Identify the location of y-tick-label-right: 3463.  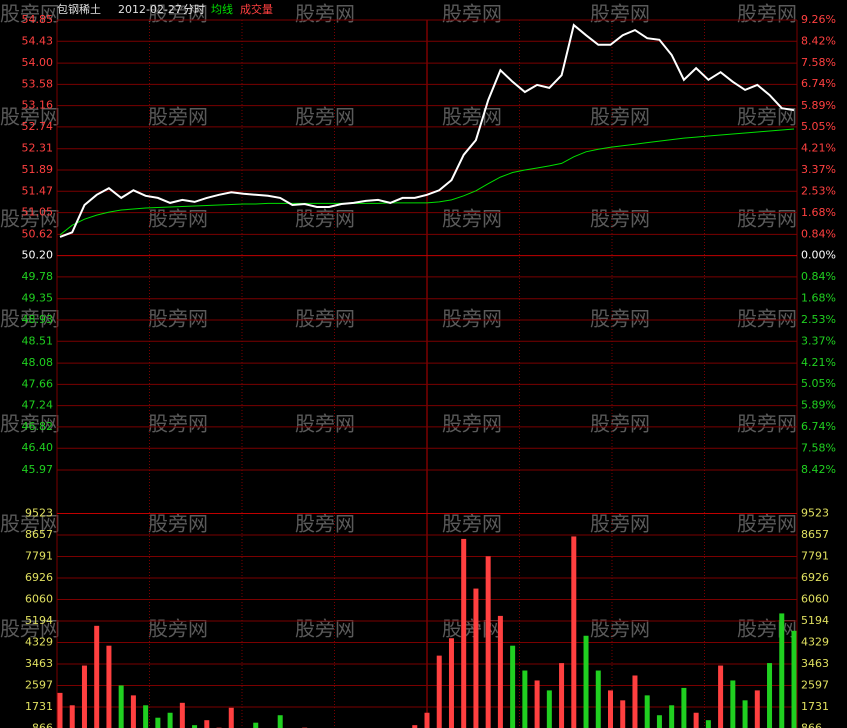
(815, 663).